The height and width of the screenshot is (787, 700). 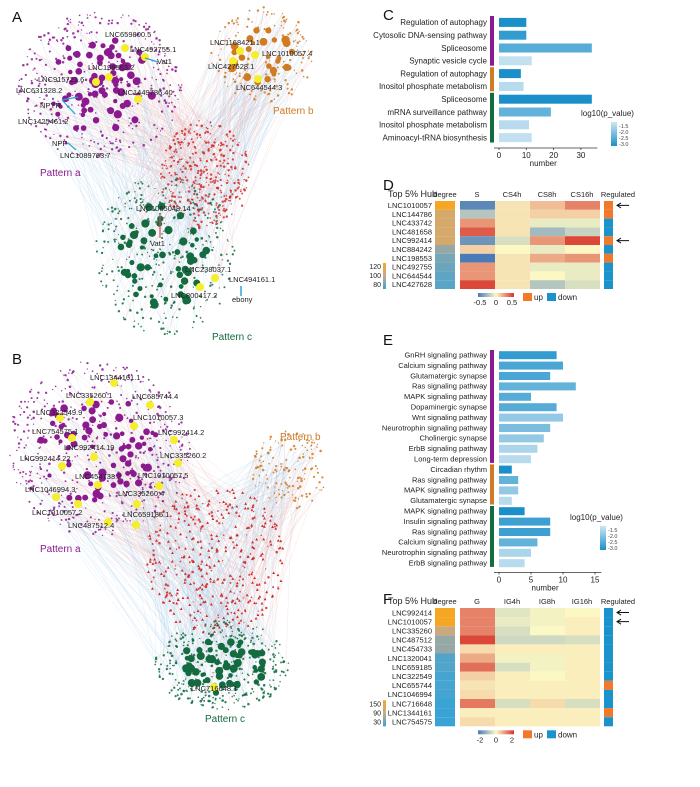 What do you see at coordinates (412, 194) in the screenshot?
I see `heatmap-row-title: Top 5% Hub` at bounding box center [412, 194].